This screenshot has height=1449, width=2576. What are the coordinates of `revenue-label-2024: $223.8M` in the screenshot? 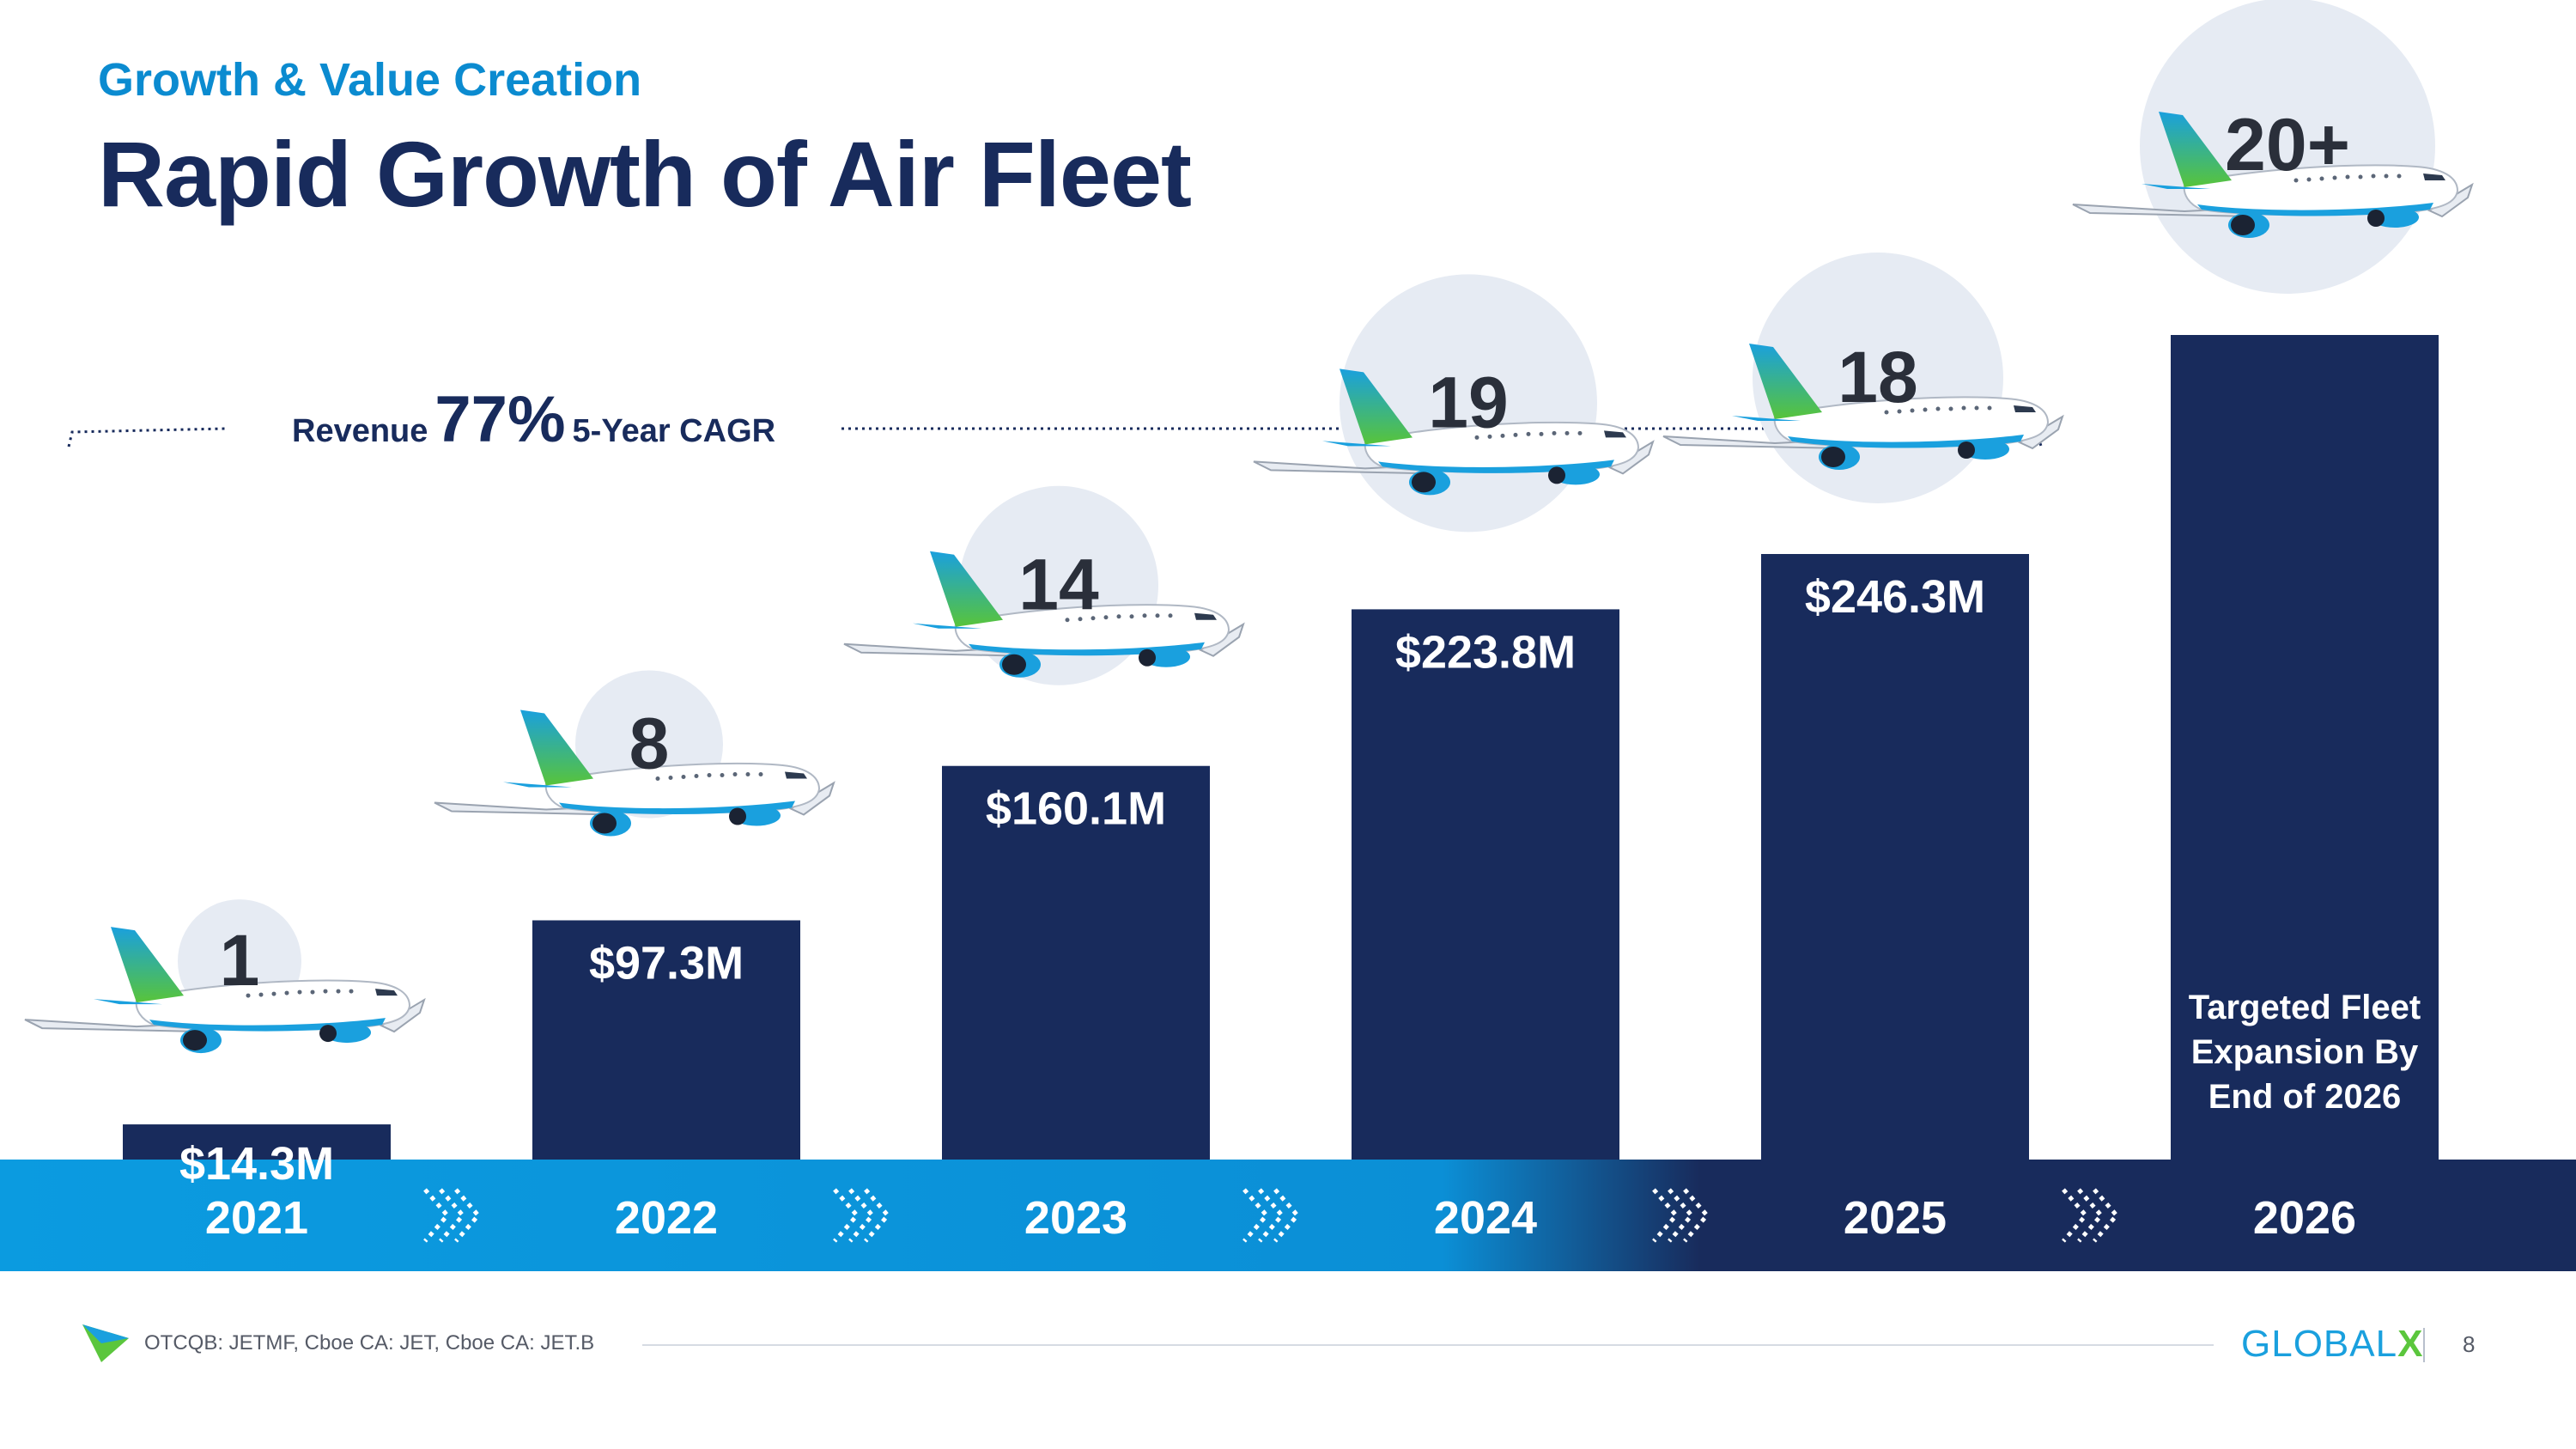 It's located at (1485, 652).